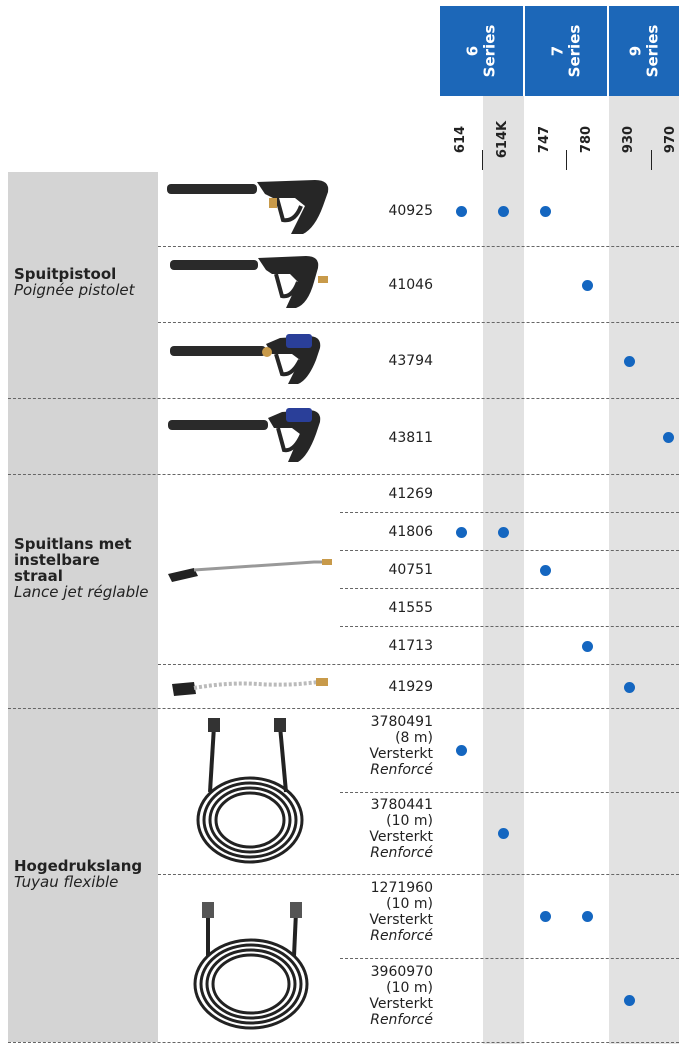  What do you see at coordinates (410, 361) in the screenshot?
I see `part-number: 43794` at bounding box center [410, 361].